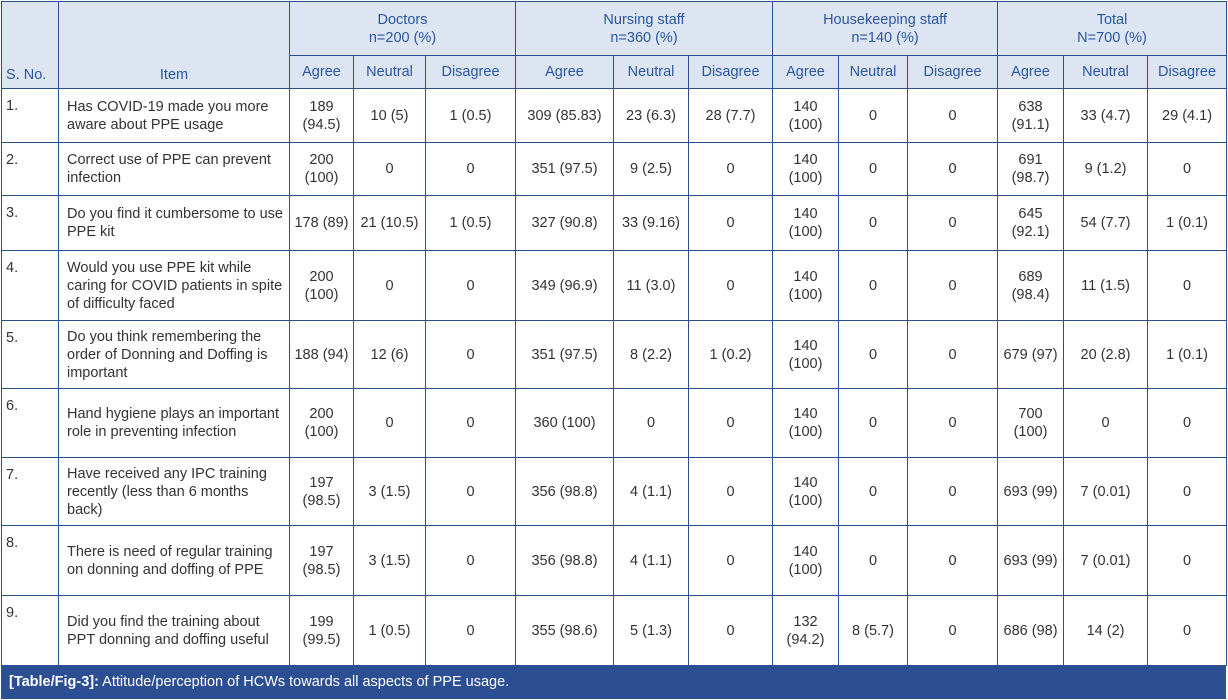  What do you see at coordinates (321, 285) in the screenshot?
I see `row-value: 200 (100)` at bounding box center [321, 285].